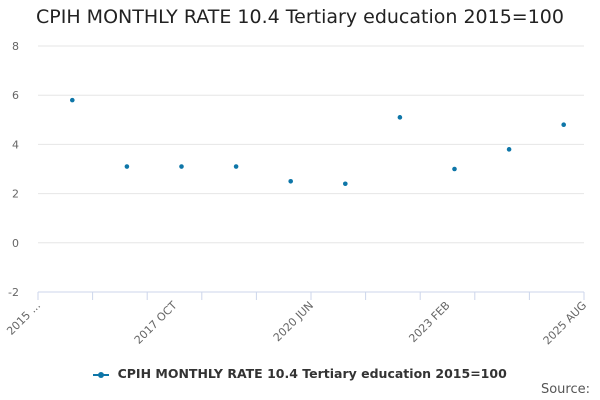 This screenshot has height=400, width=600. Describe the element at coordinates (156, 323) in the screenshot. I see `x-tick-label: 2017 OCT` at that location.